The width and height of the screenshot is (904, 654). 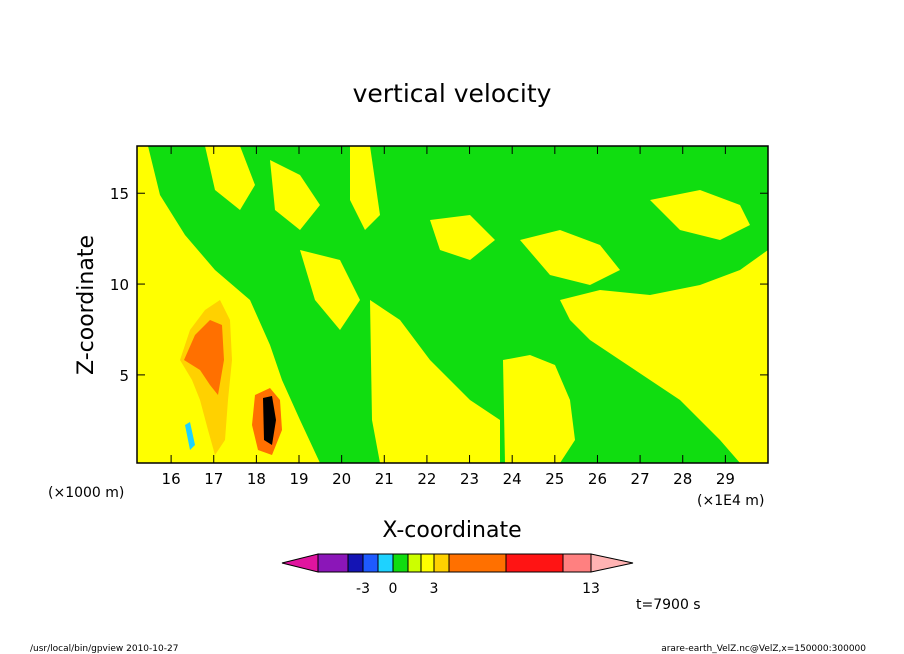 What do you see at coordinates (119, 194) in the screenshot?
I see `y-tick-label: 15` at bounding box center [119, 194].